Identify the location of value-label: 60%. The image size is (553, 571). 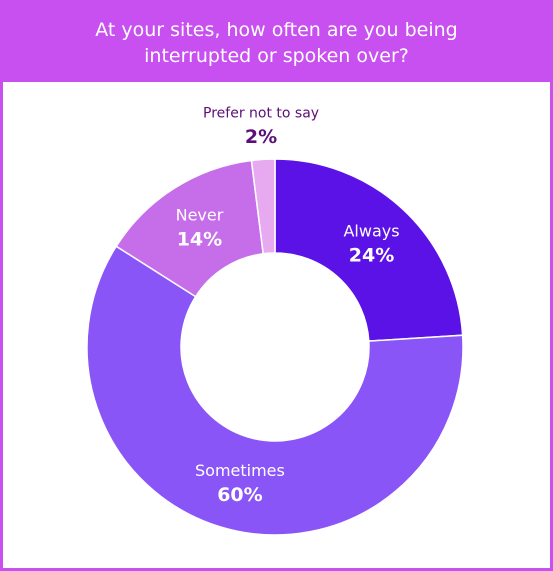
(239, 495).